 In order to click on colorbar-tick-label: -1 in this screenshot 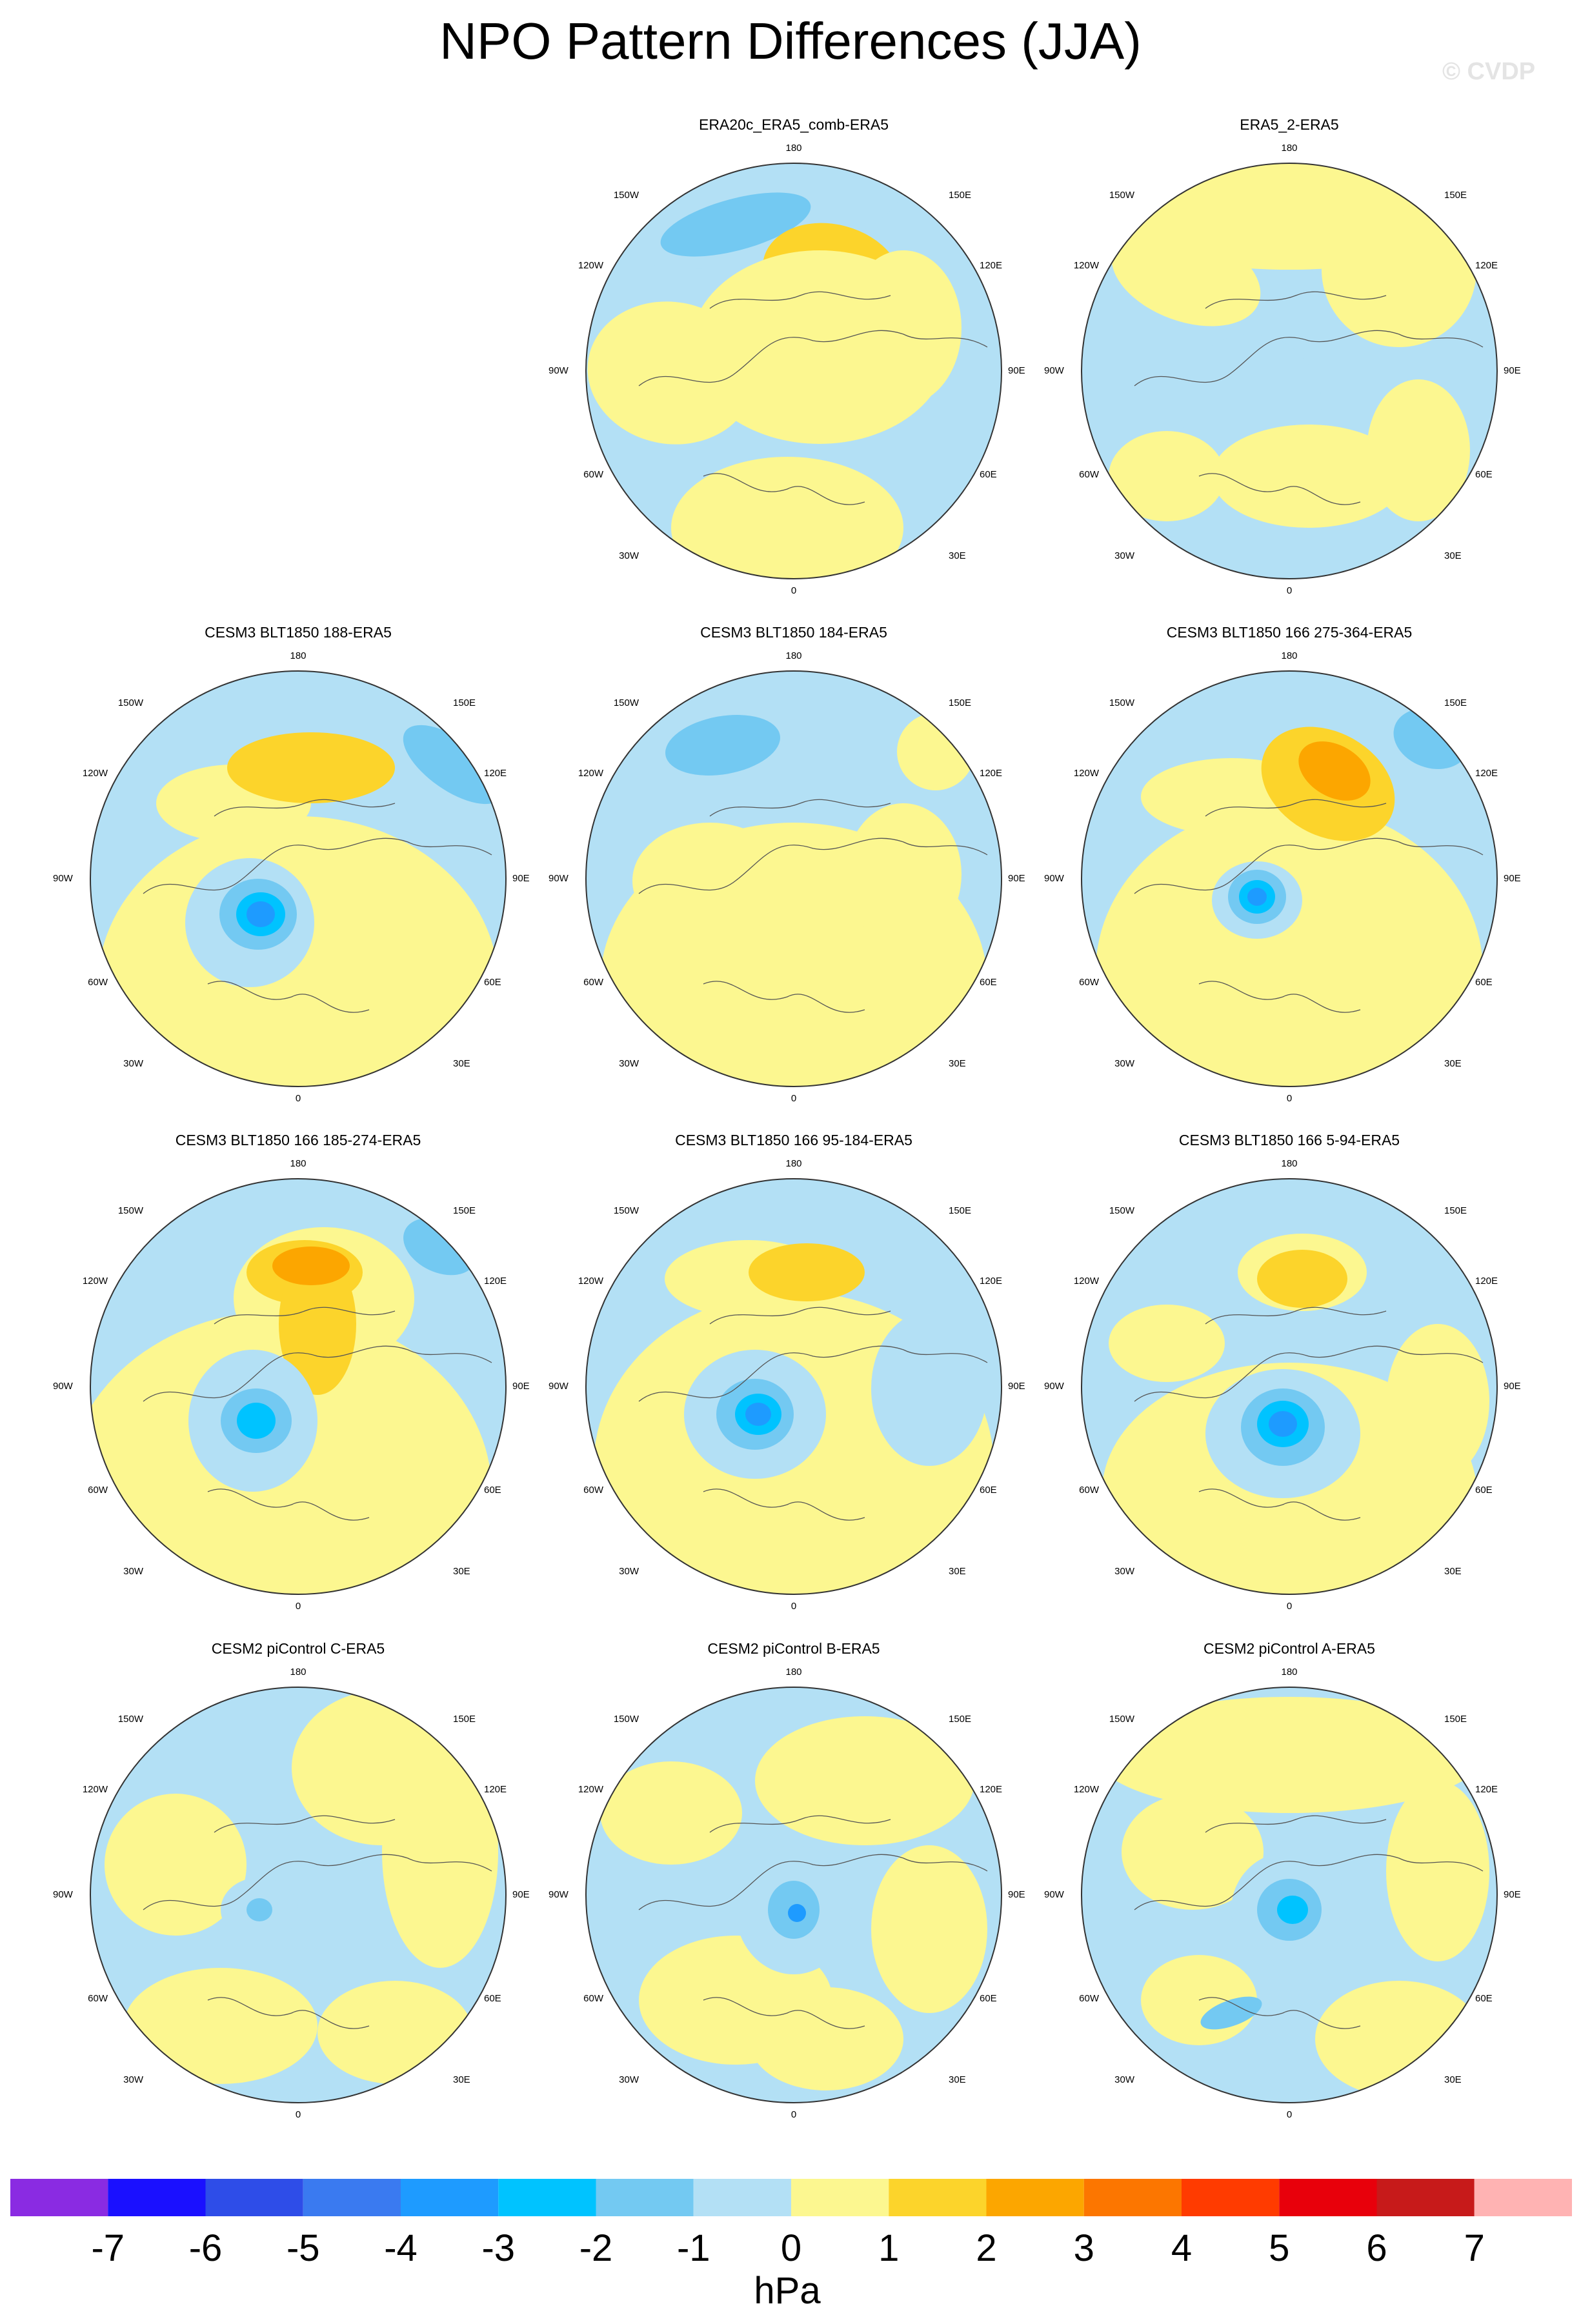, I will do `click(693, 2248)`.